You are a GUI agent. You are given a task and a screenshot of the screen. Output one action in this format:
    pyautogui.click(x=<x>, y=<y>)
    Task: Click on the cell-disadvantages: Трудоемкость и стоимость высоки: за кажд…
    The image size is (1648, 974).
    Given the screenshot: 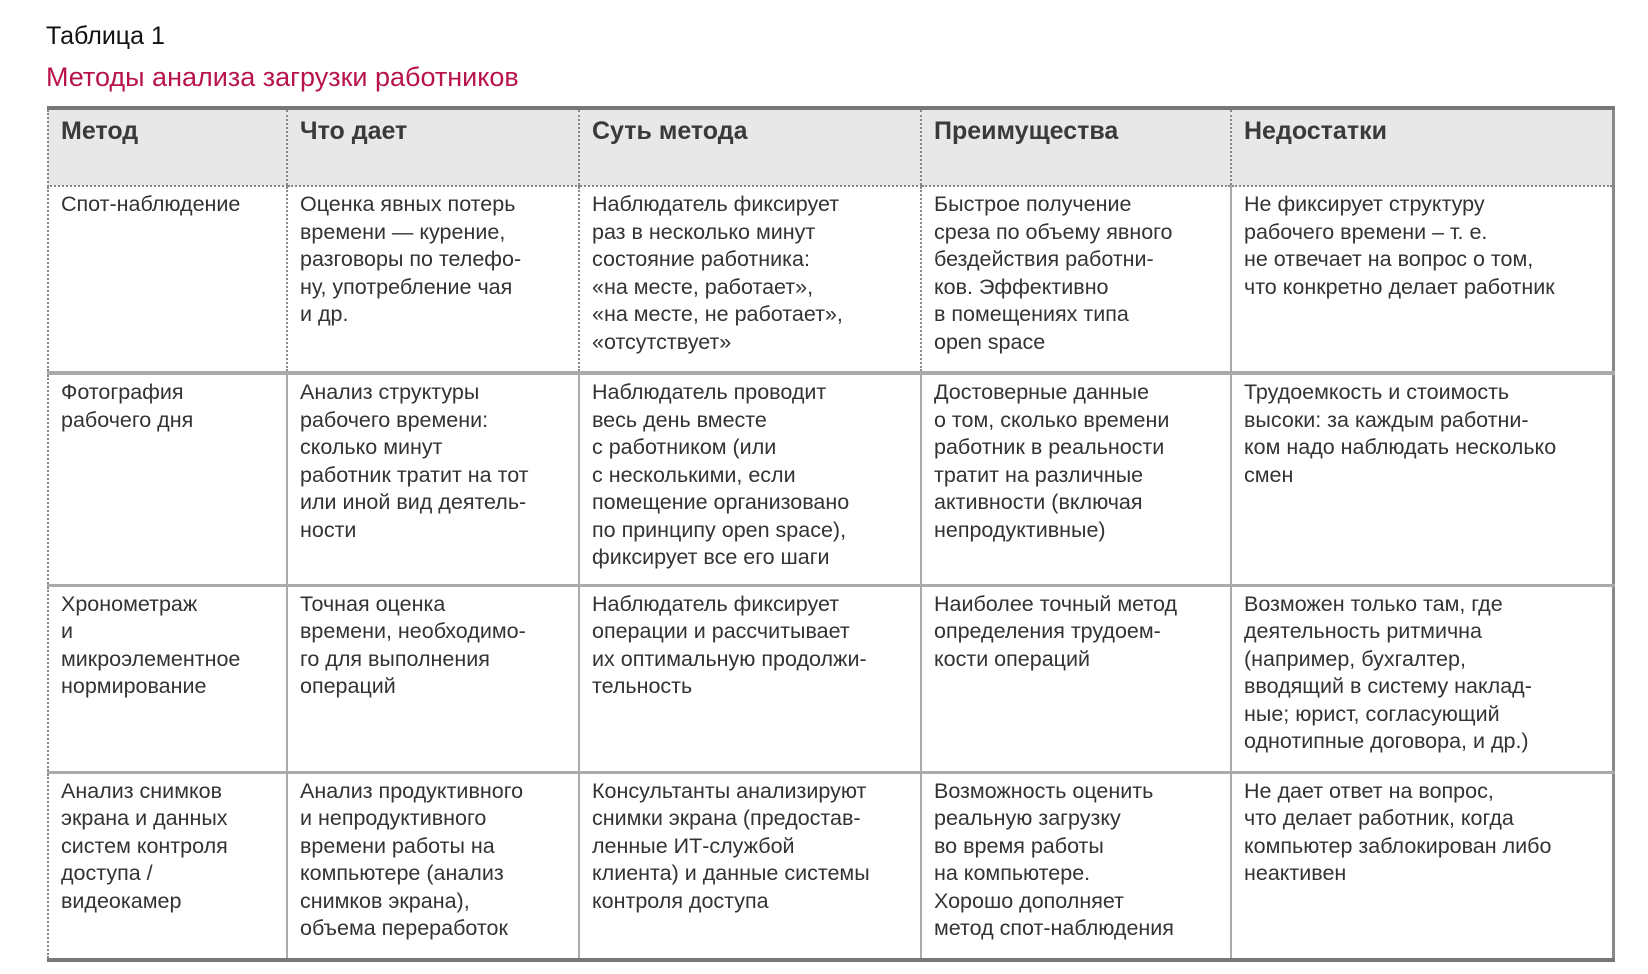 What is the action you would take?
    pyautogui.click(x=1422, y=480)
    